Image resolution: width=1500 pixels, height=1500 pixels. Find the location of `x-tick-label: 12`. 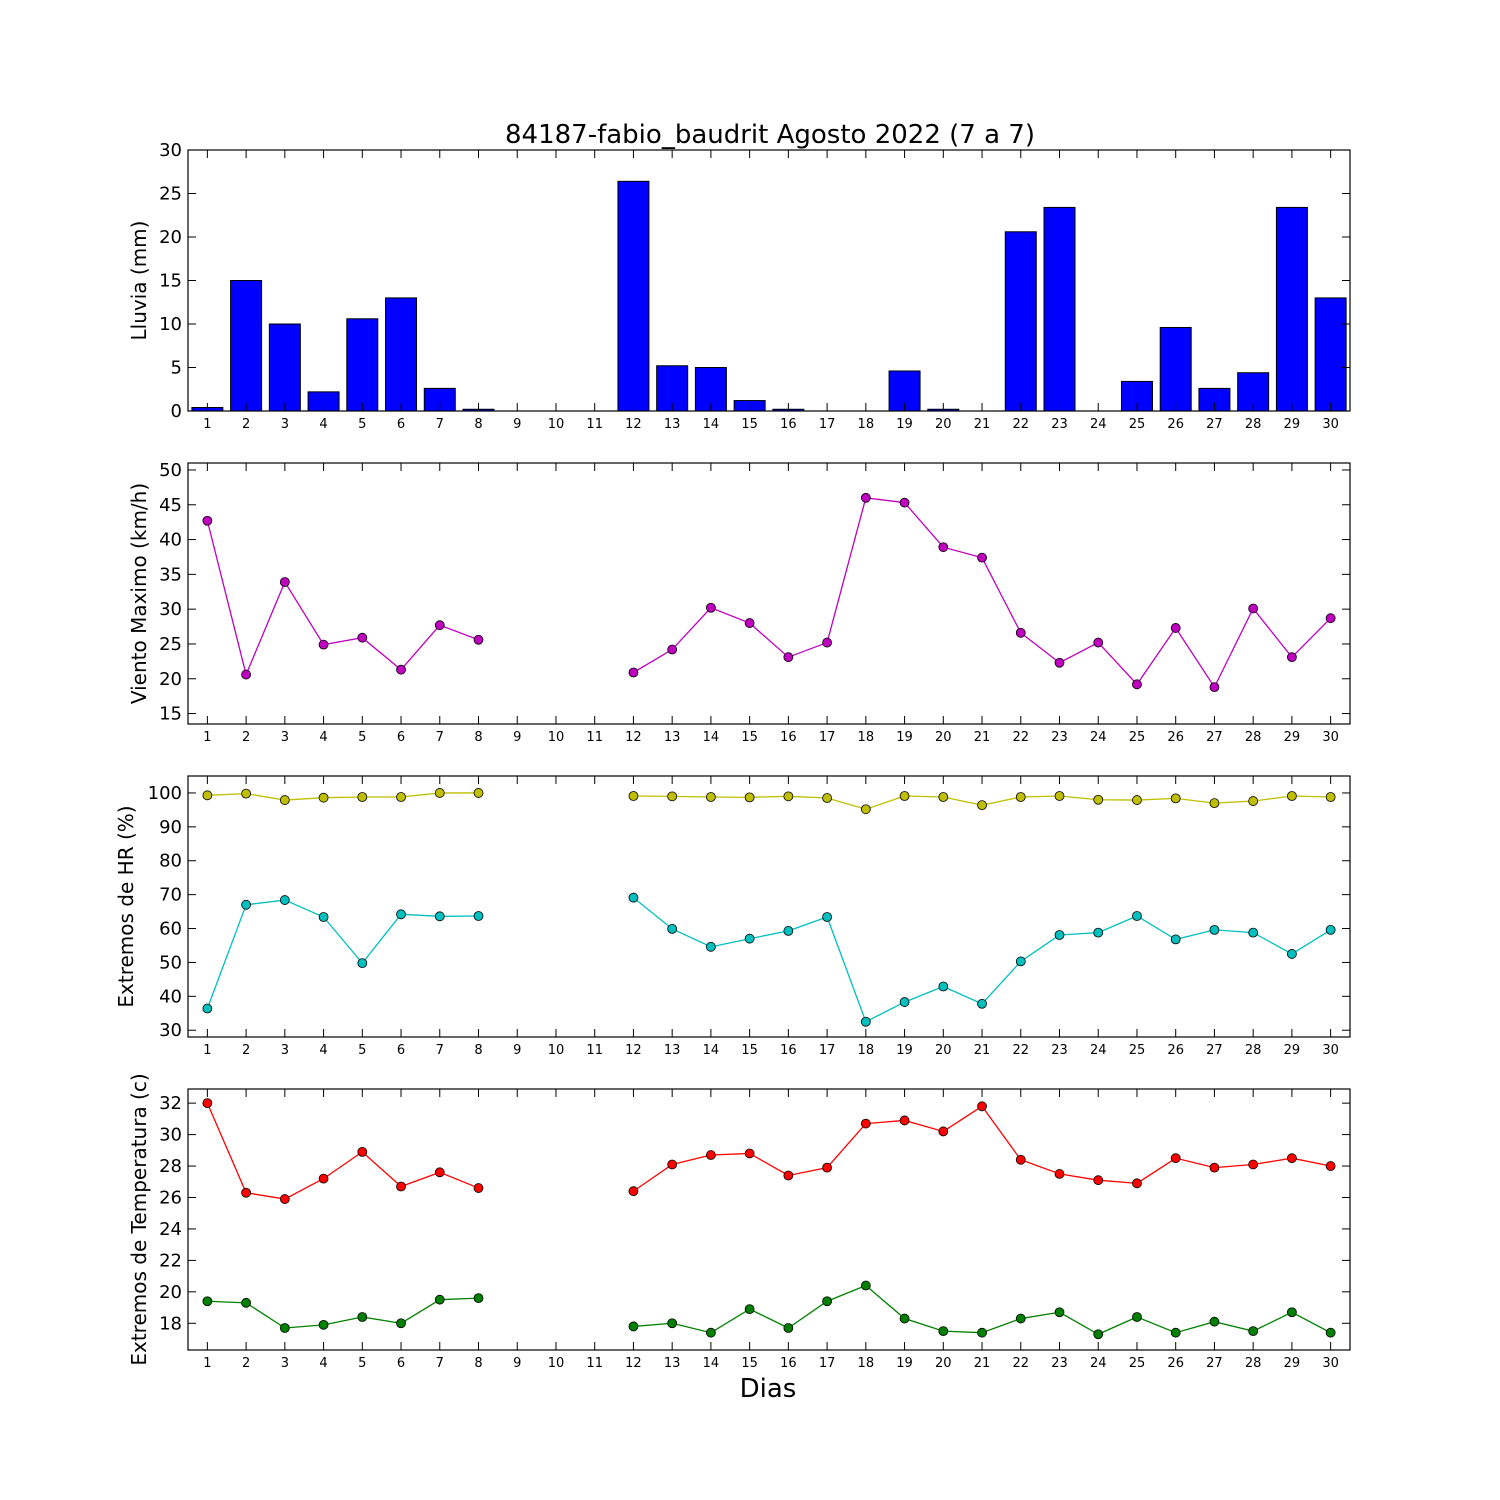

x-tick-label: 12 is located at coordinates (633, 1050).